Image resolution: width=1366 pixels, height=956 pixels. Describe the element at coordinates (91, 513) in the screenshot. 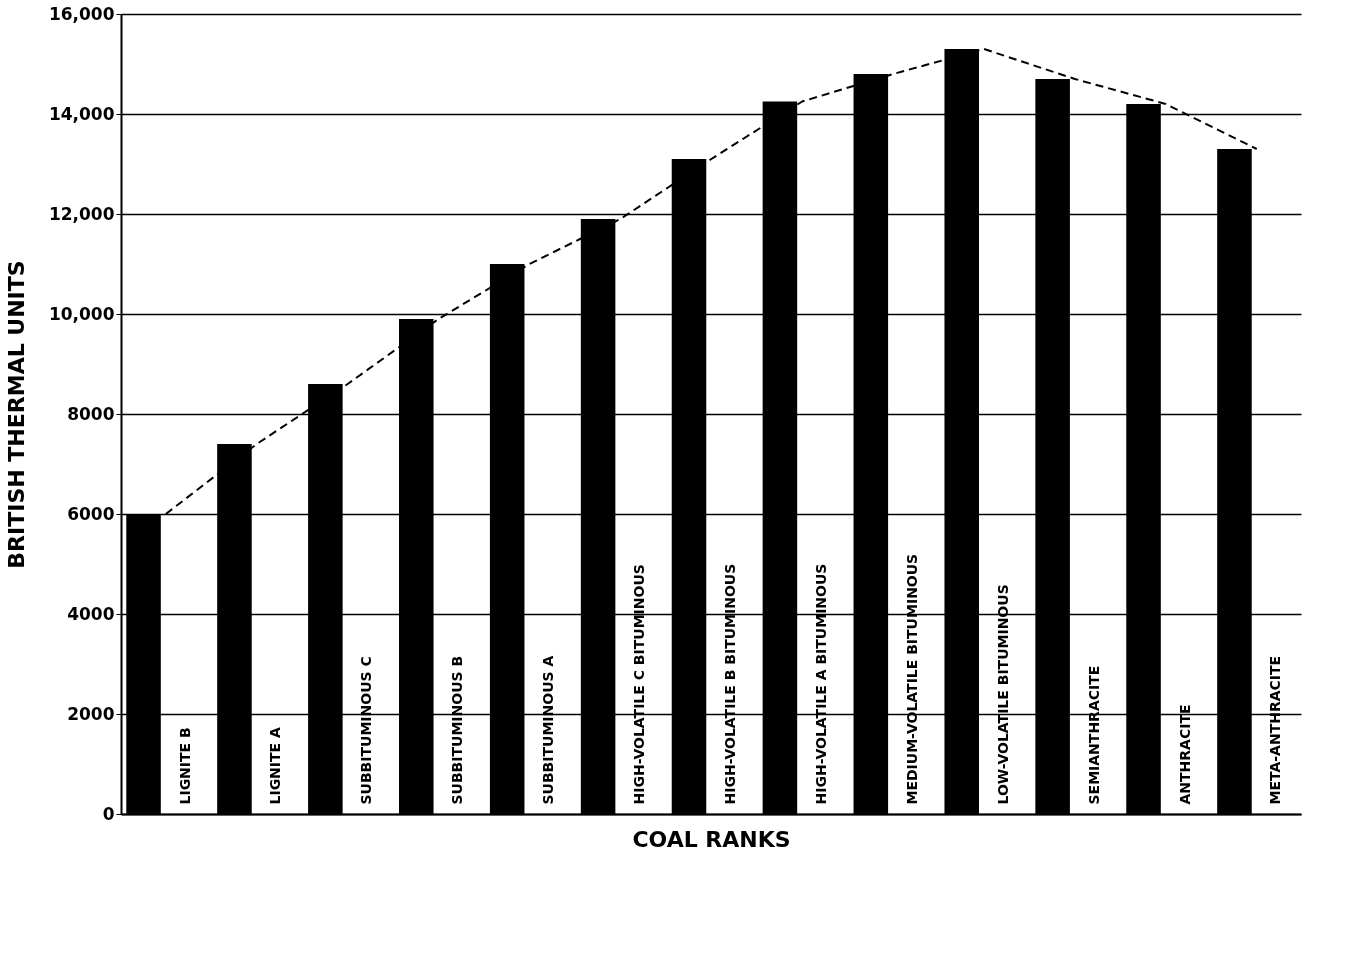

I see `y-tick-label: 6000` at that location.